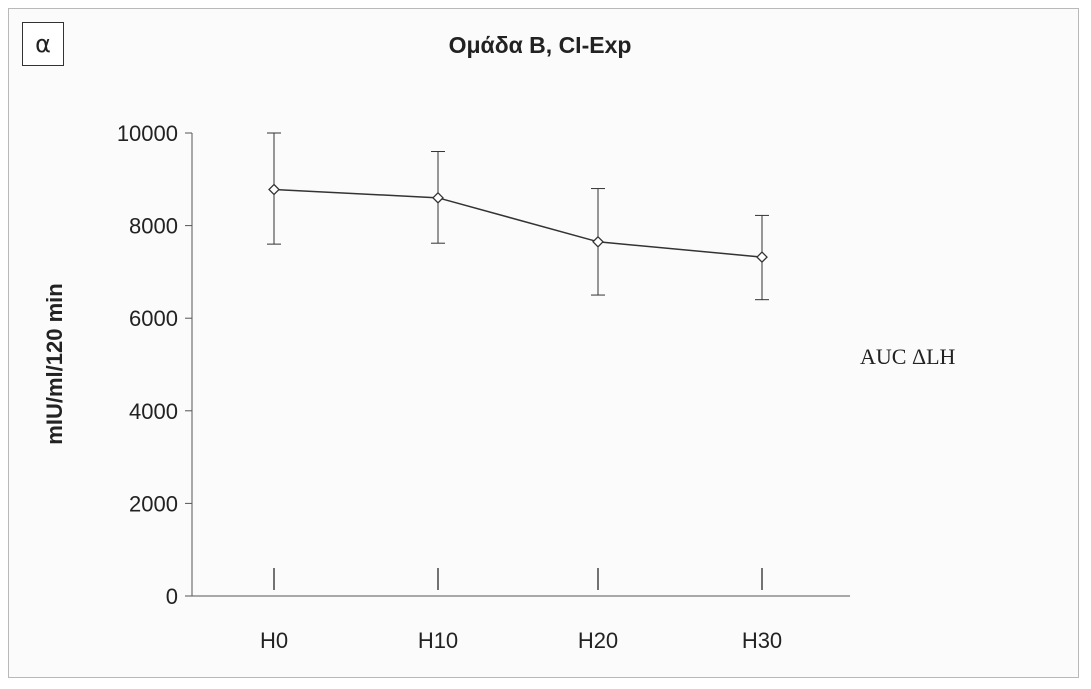  Describe the element at coordinates (762, 640) in the screenshot. I see `x-tick-label: H30` at that location.